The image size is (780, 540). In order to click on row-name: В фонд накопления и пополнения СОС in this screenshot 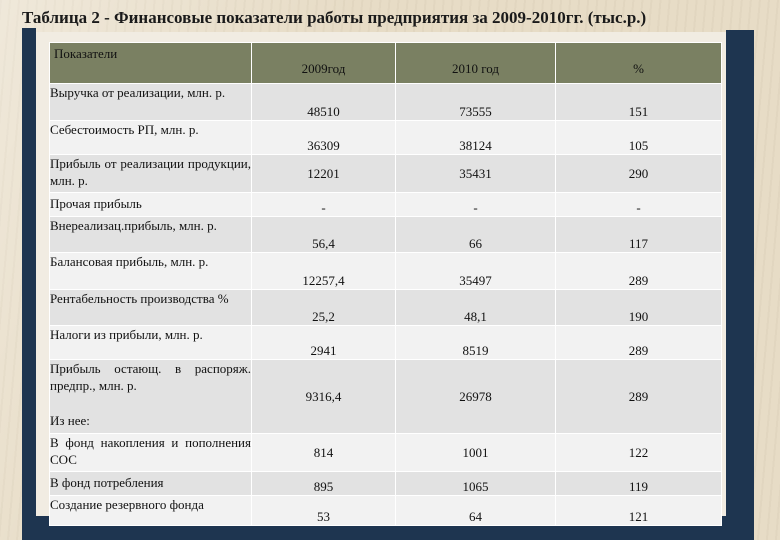, I will do `click(150, 452)`.